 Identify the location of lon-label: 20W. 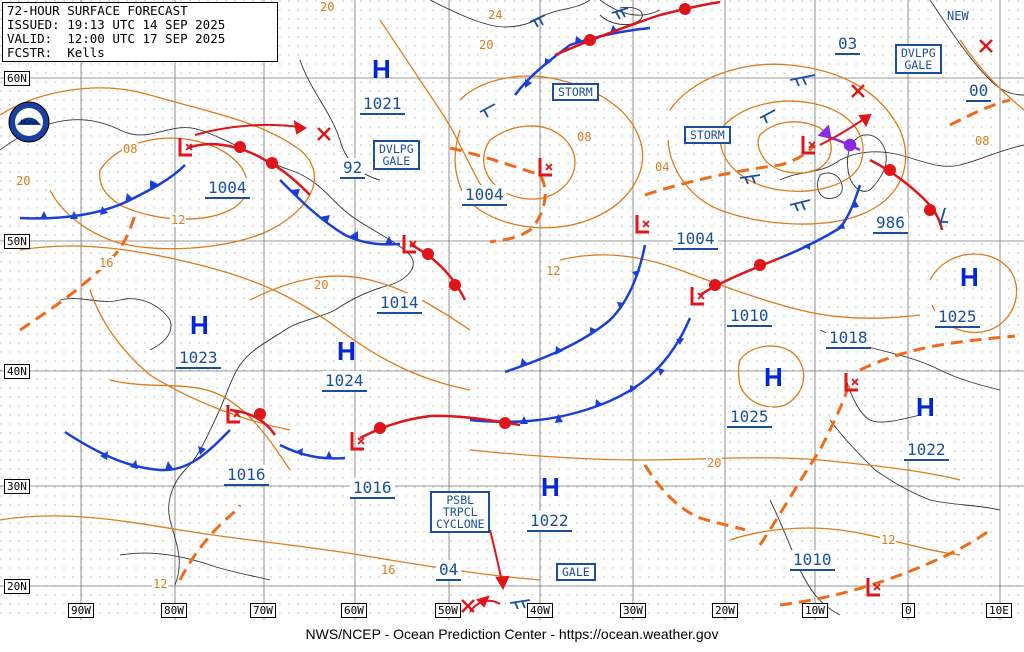
(725, 610).